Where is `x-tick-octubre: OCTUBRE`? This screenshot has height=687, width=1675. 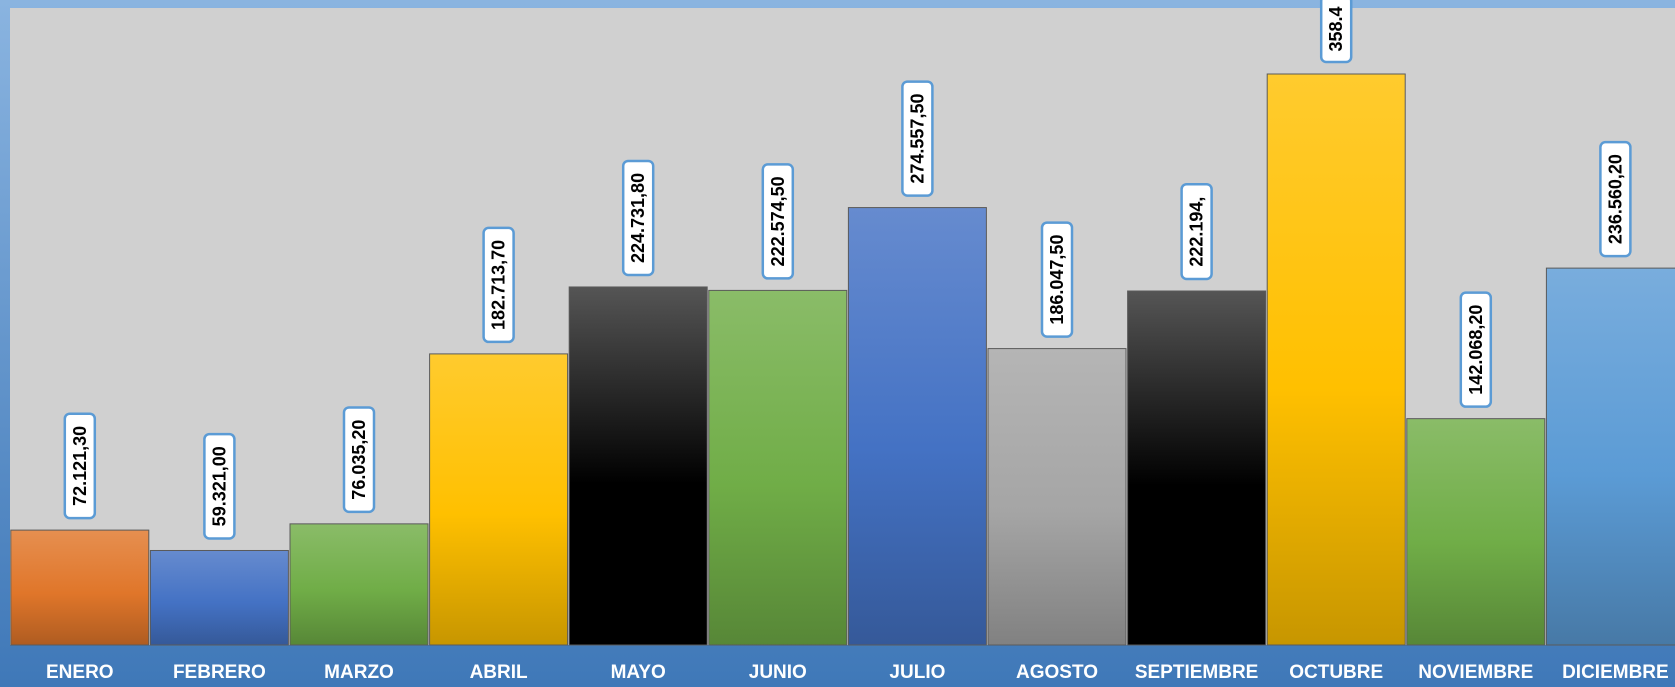 x-tick-octubre: OCTUBRE is located at coordinates (1336, 672).